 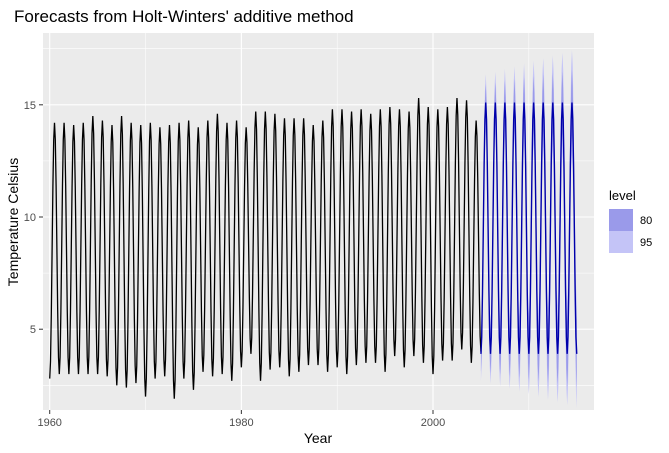 I want to click on band-95-area, so click(x=528, y=229).